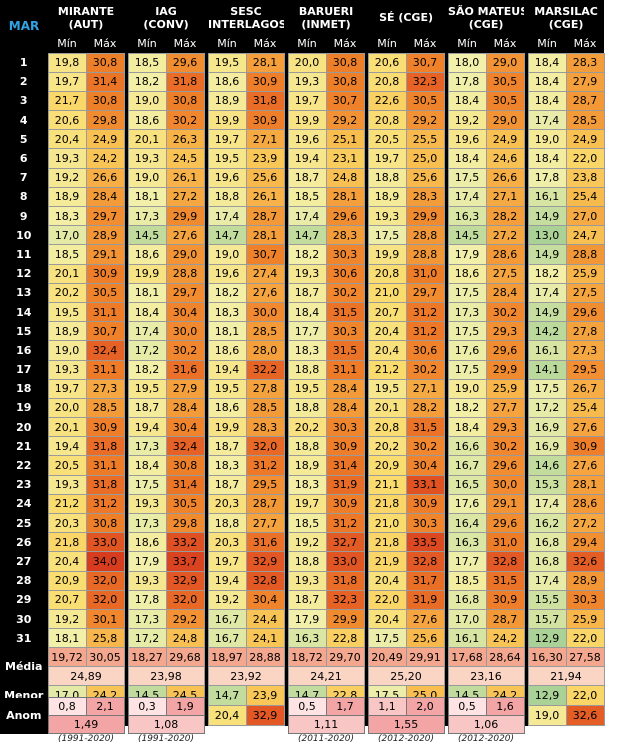  I want to click on min-value: 18,3, so click(307, 350).